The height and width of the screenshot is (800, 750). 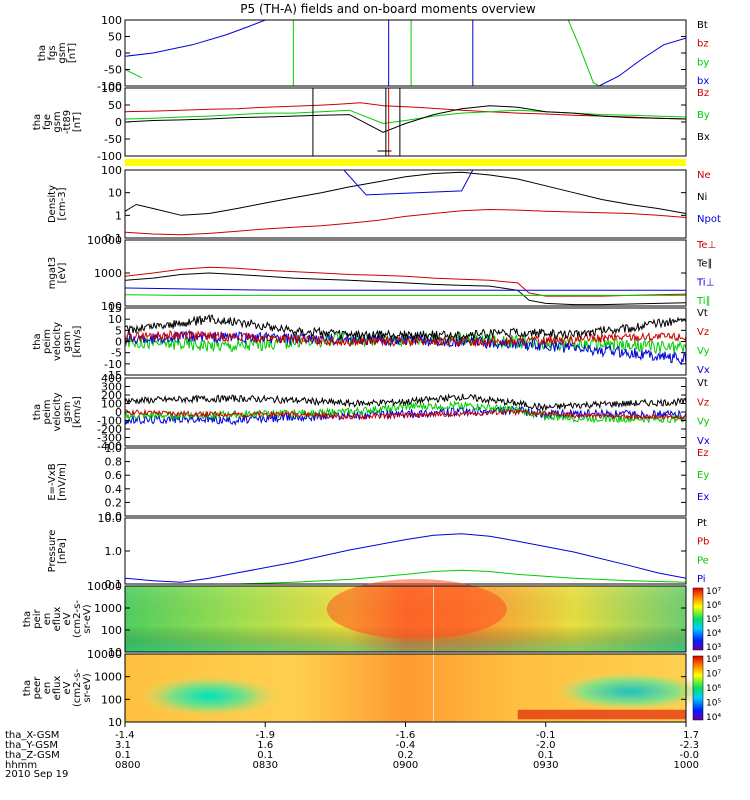 What do you see at coordinates (109, 429) in the screenshot?
I see `y-tick-label: -200` at bounding box center [109, 429].